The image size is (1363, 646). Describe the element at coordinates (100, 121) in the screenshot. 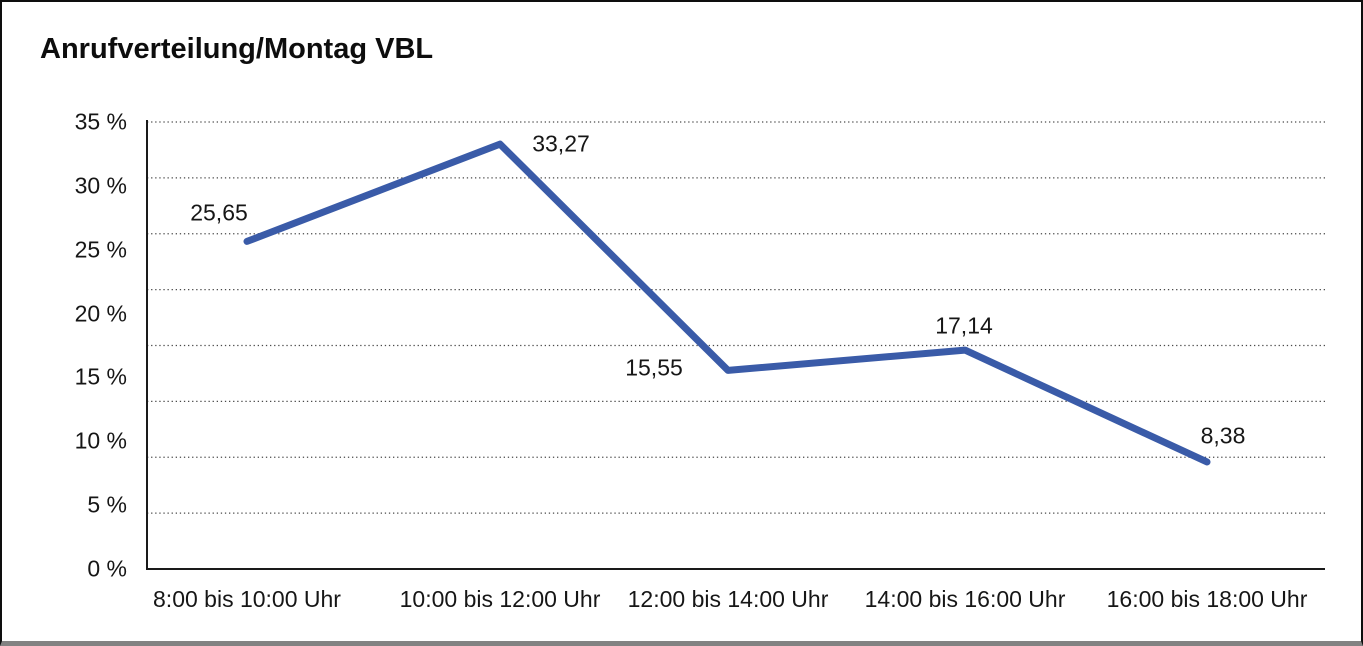

I see `y-axis-tick-label: 35 %` at that location.